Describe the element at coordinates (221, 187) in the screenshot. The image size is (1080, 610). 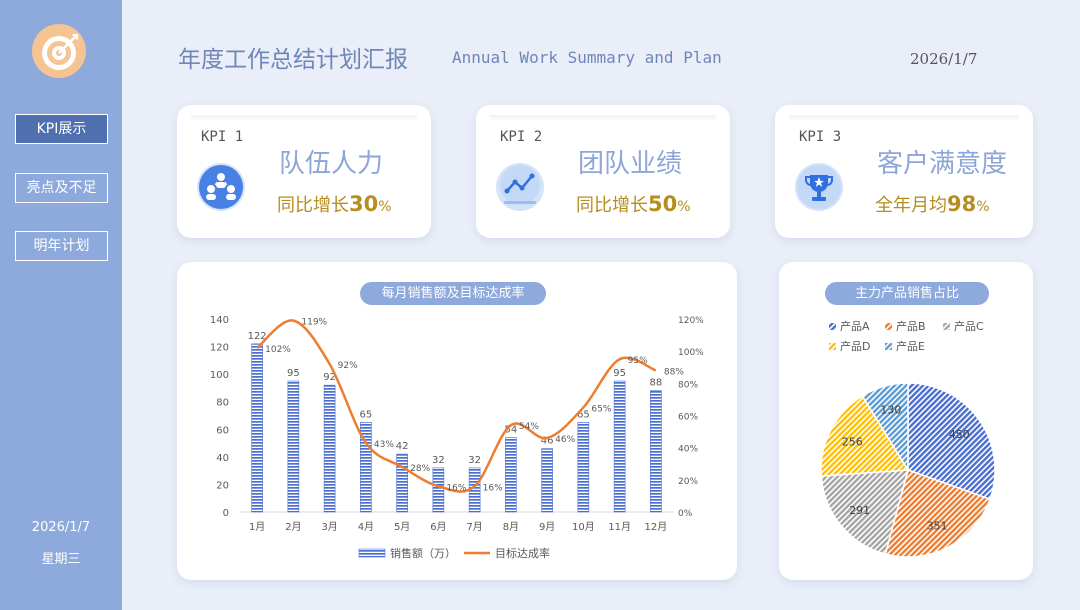
I see `team-people-icon` at that location.